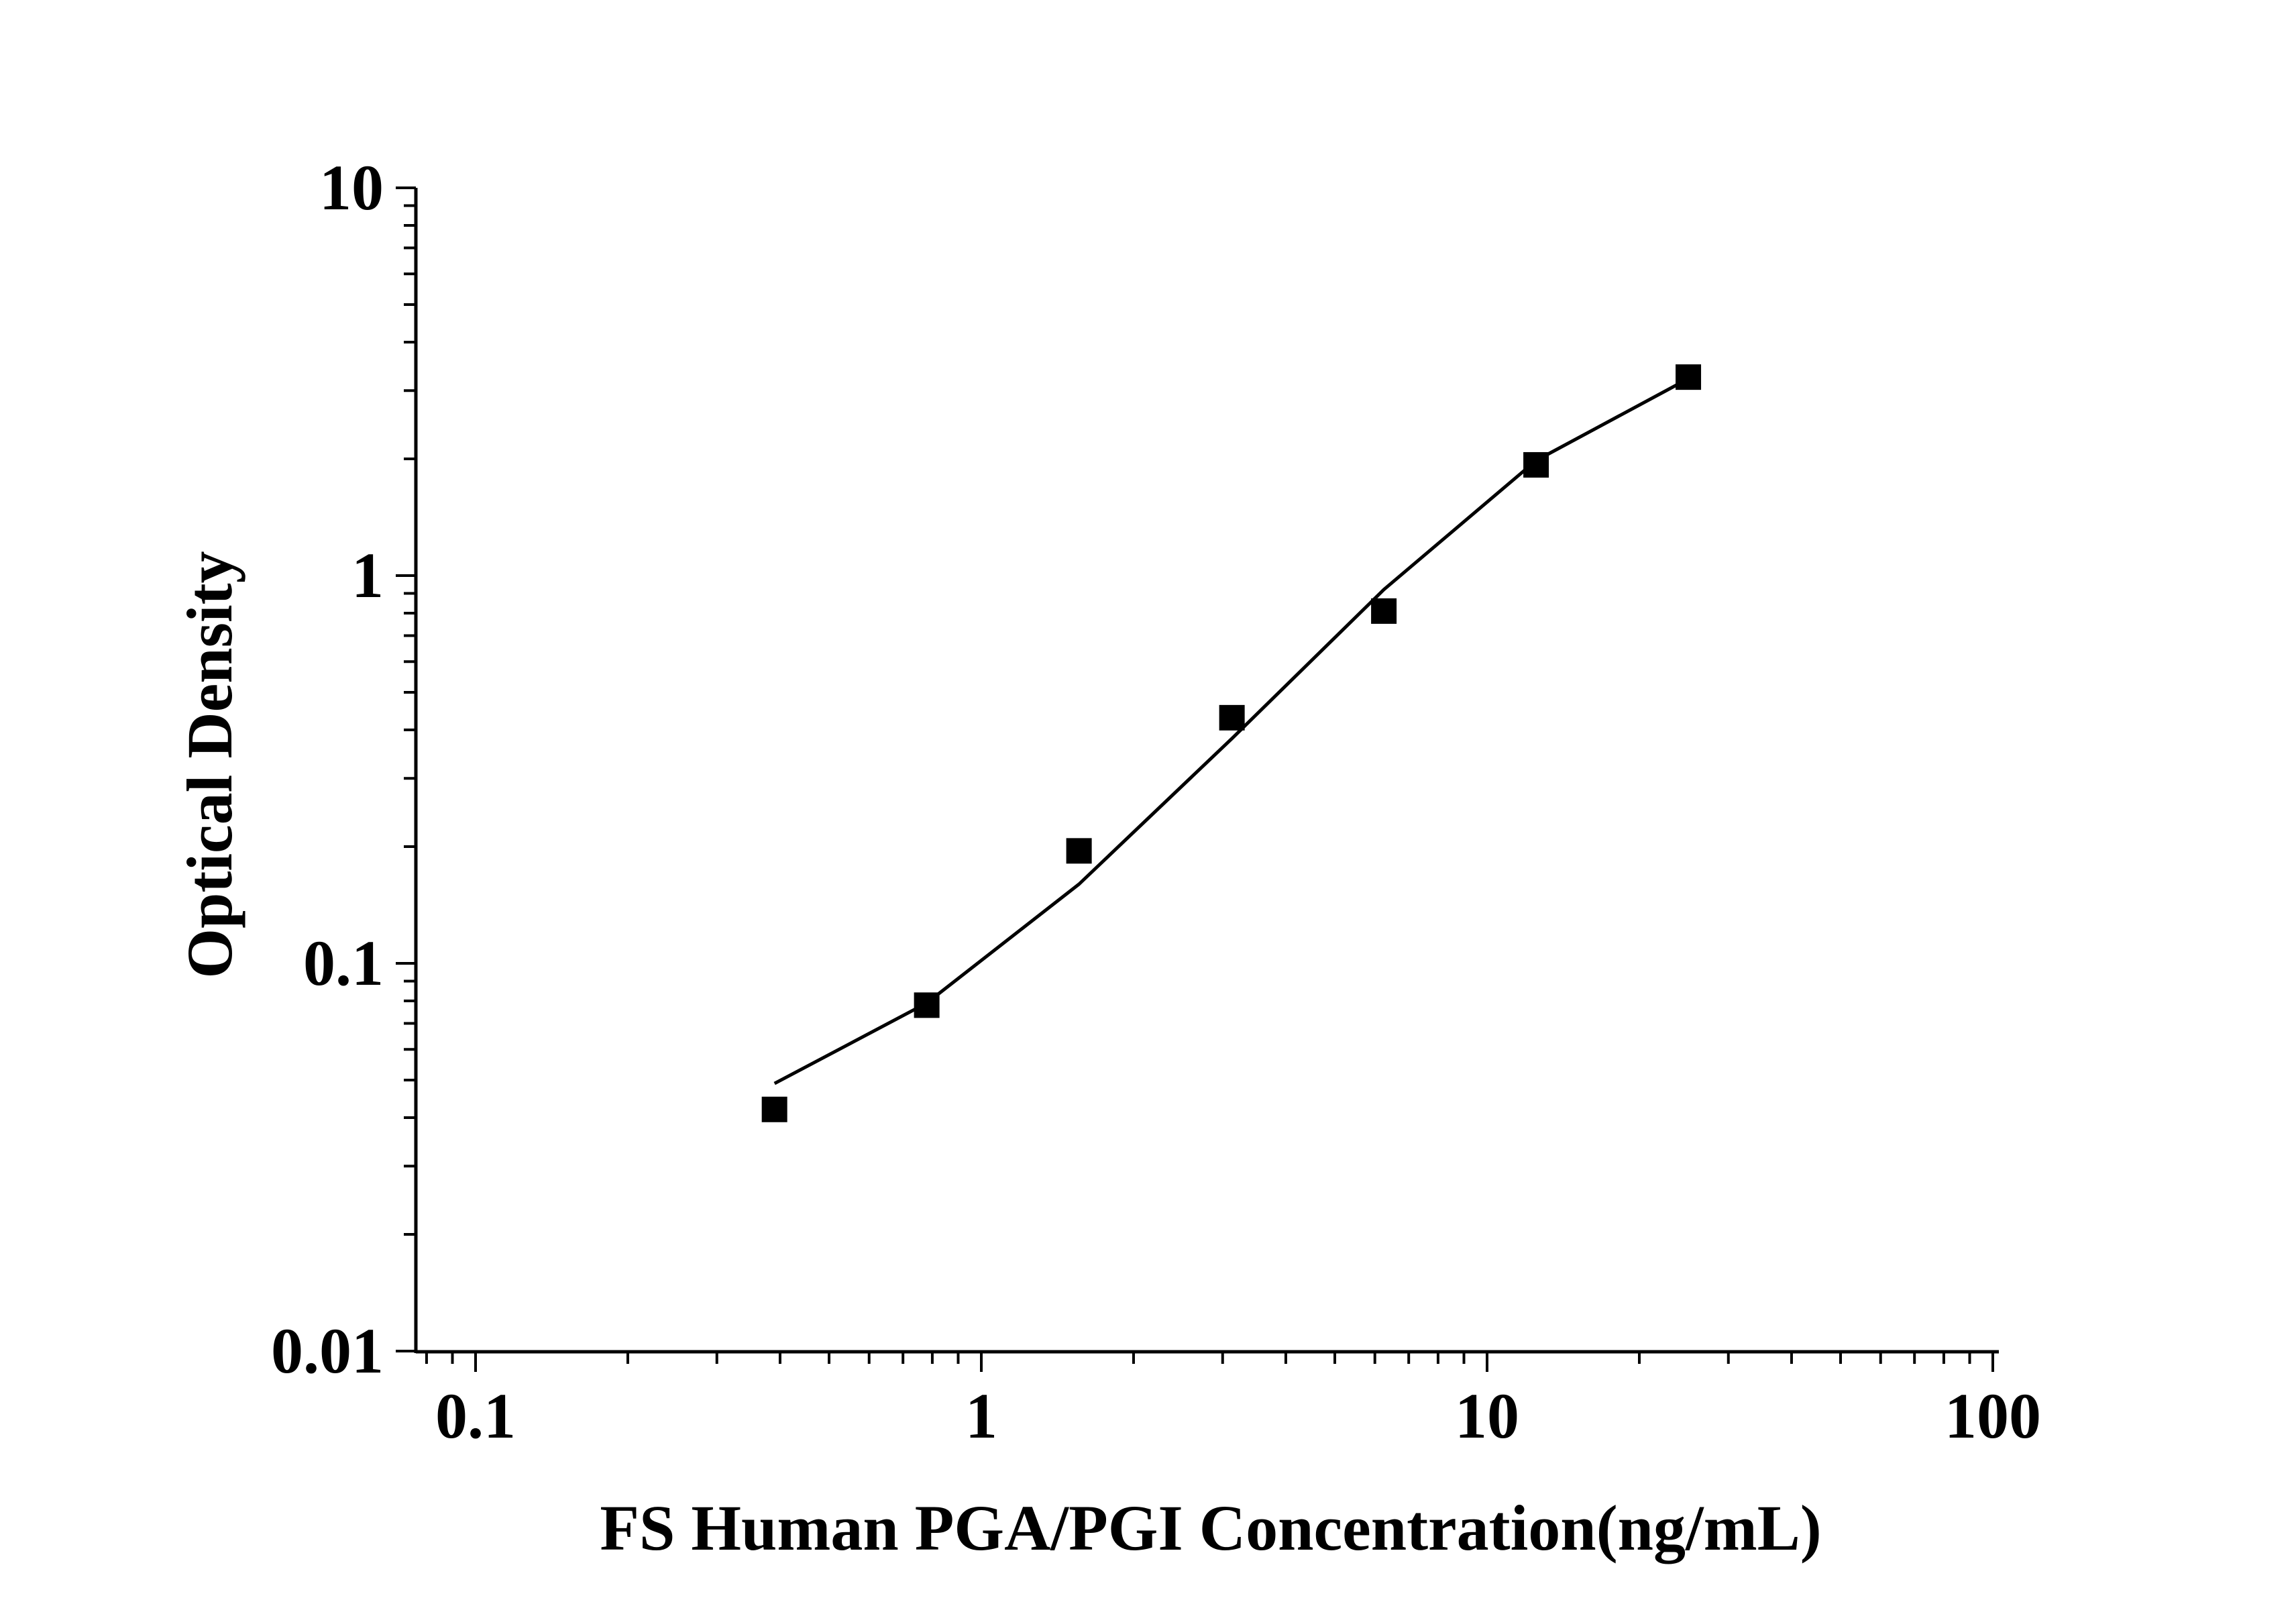  I want to click on y-tick-label: 10, so click(351, 187).